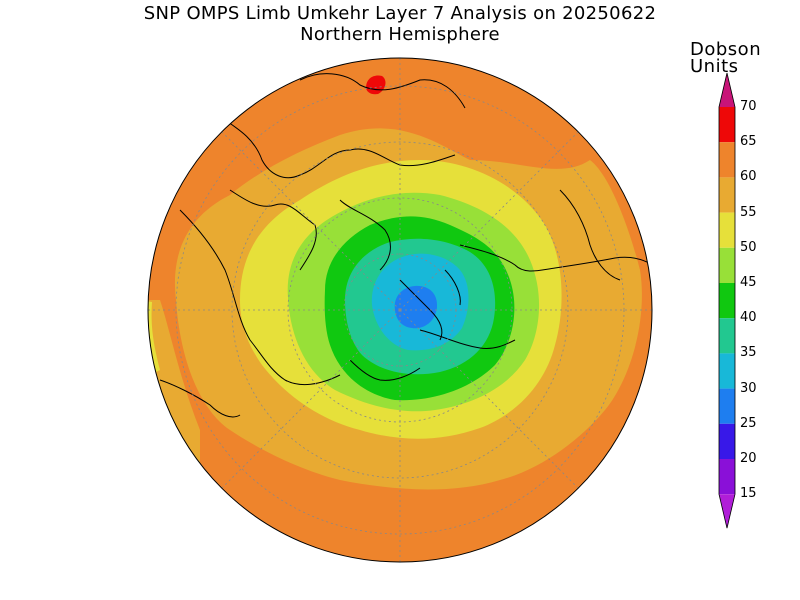  What do you see at coordinates (748, 423) in the screenshot?
I see `colorbar-tick-25: 25` at bounding box center [748, 423].